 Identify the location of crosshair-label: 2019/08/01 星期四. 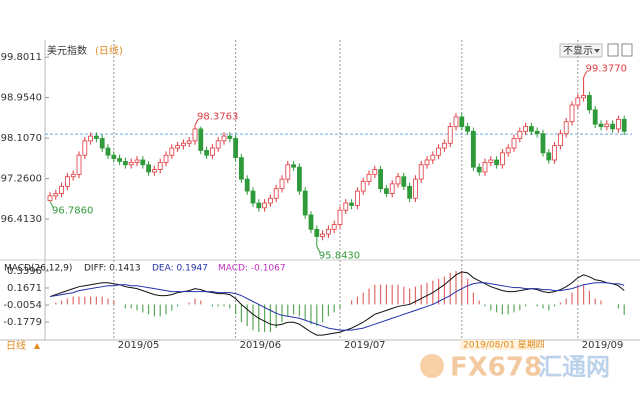
(504, 345).